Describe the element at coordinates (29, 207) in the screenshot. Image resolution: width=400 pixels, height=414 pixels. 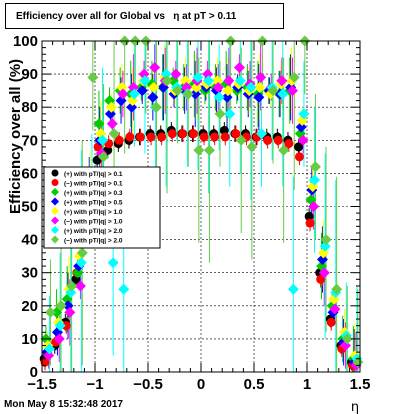
I see `y-tick-label: 50` at that location.